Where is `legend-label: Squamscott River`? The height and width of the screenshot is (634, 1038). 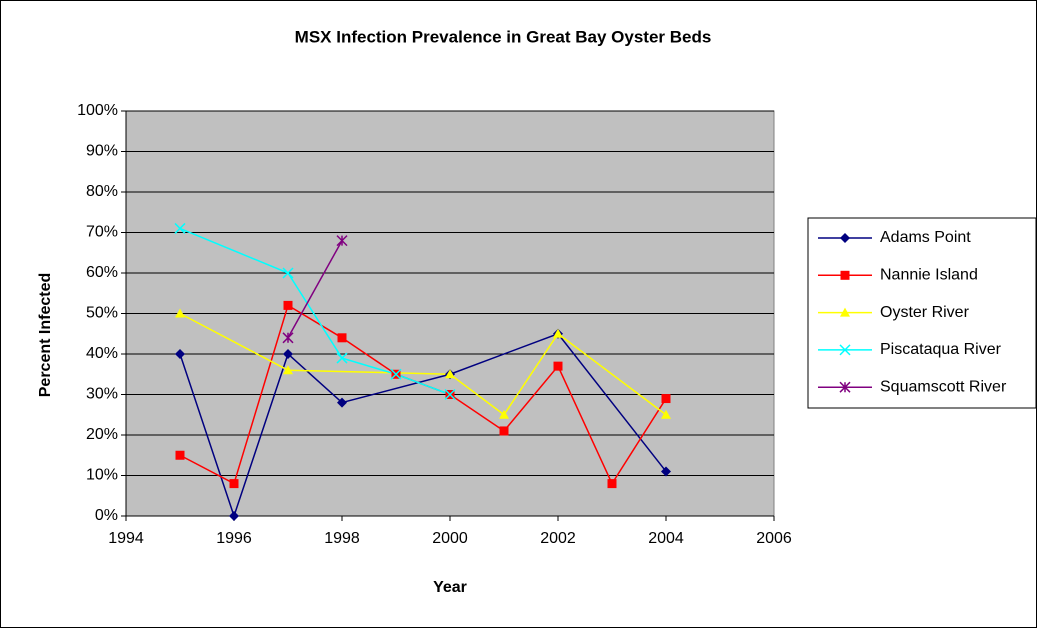
legend-label: Squamscott River is located at coordinates (943, 386).